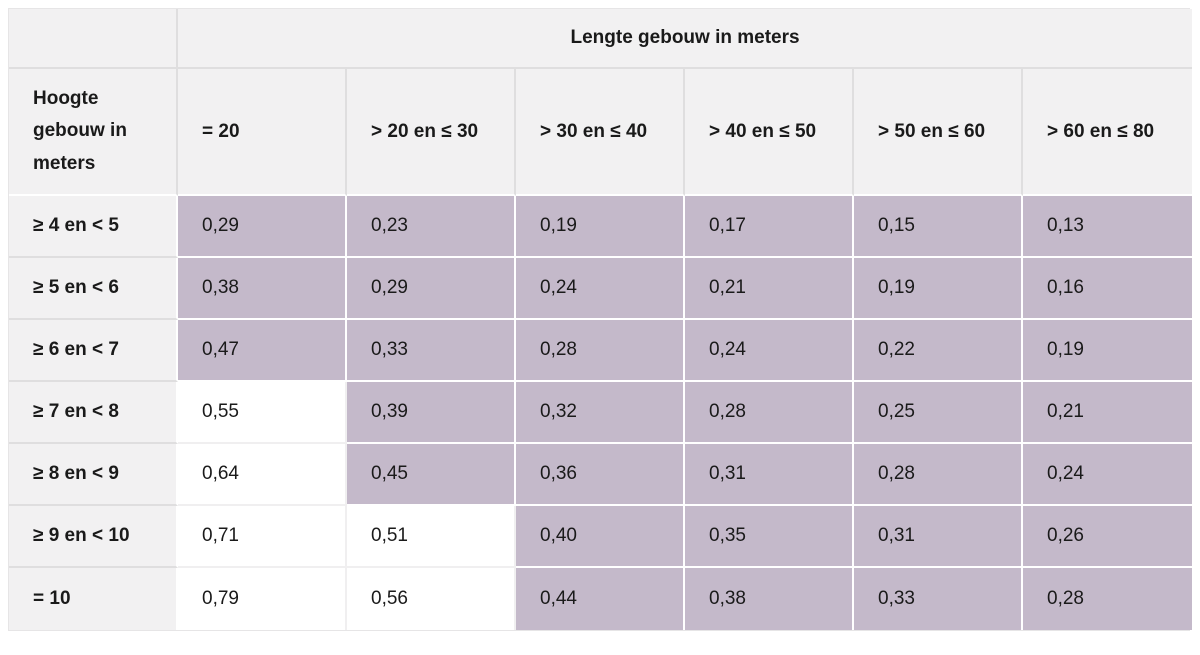 This screenshot has height=655, width=1200. I want to click on data-cell: 0,36, so click(600, 475).